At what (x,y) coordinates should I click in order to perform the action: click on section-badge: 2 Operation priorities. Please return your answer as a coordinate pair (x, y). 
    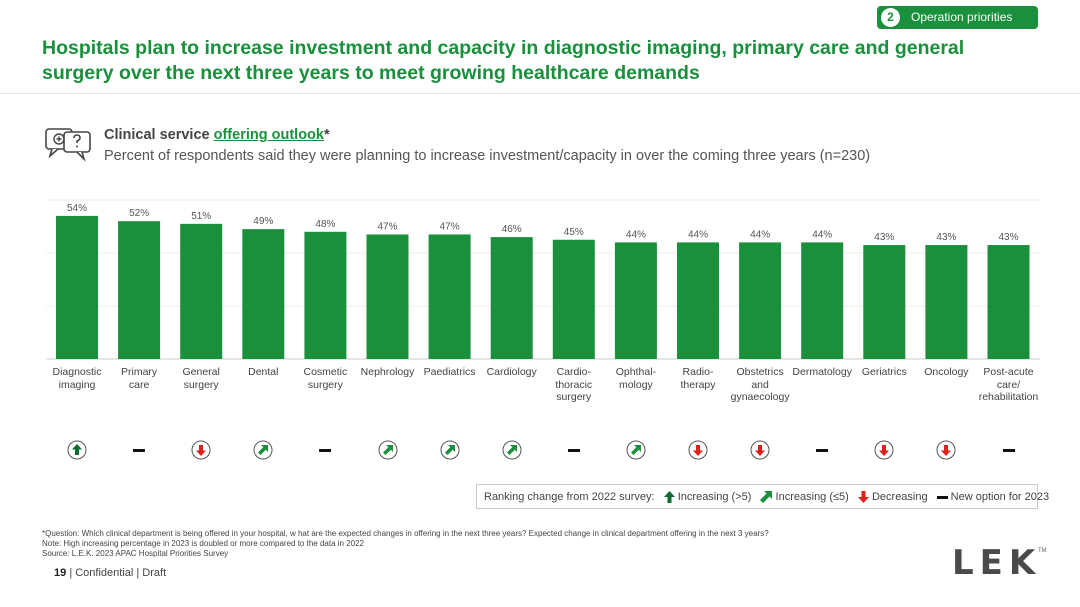
    Looking at the image, I should click on (957, 17).